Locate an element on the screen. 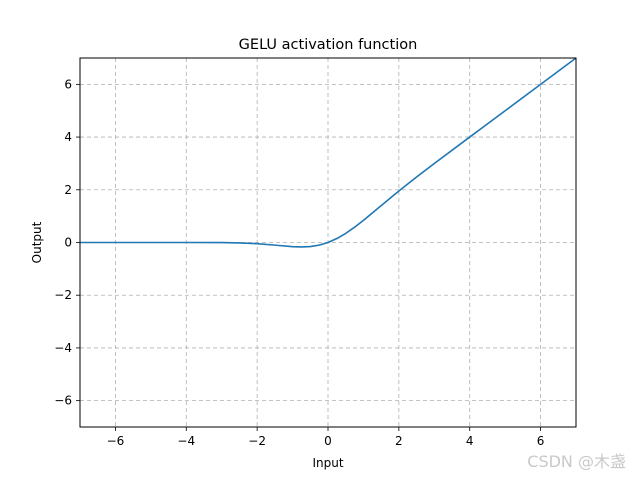  y-tick-label: 2 is located at coordinates (68, 190).